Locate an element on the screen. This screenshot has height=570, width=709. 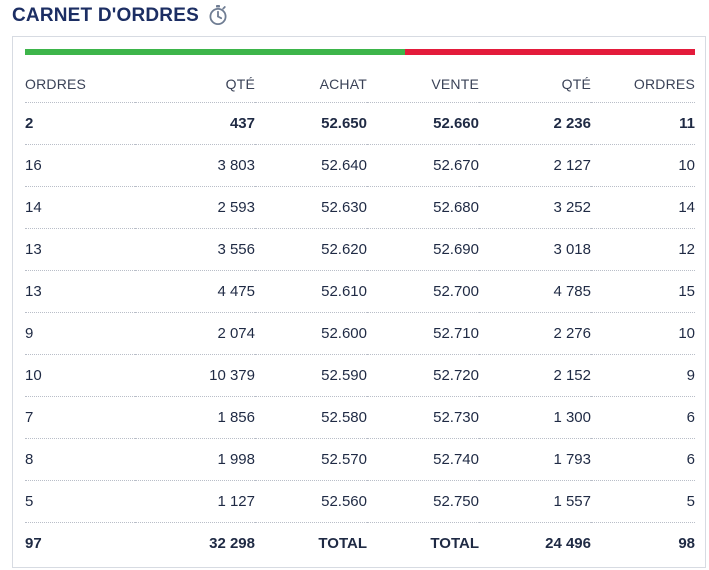
cell-ask-price: 52.710 is located at coordinates (423, 333).